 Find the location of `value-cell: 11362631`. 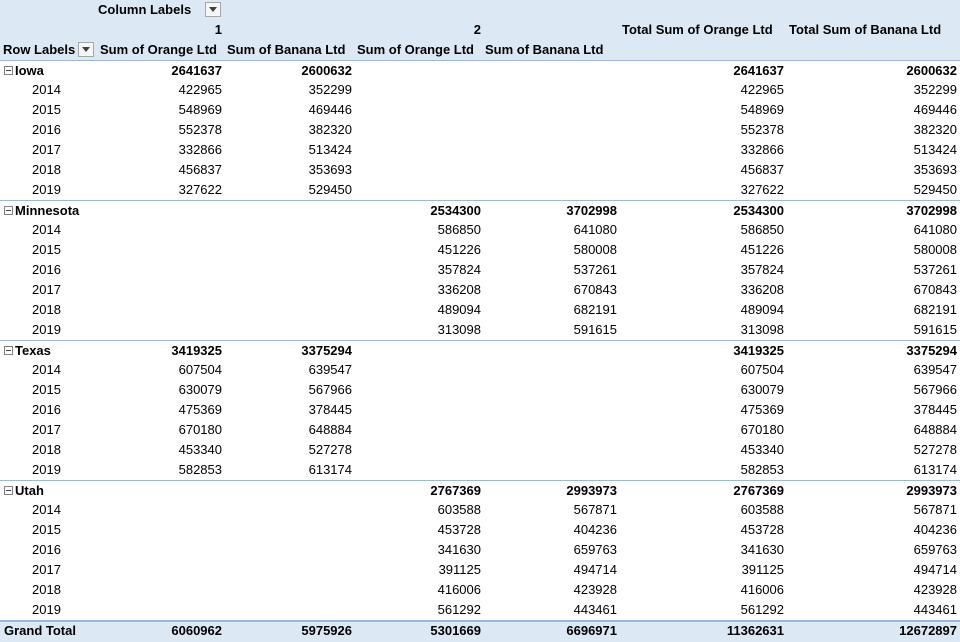

value-cell: 11362631 is located at coordinates (755, 630).